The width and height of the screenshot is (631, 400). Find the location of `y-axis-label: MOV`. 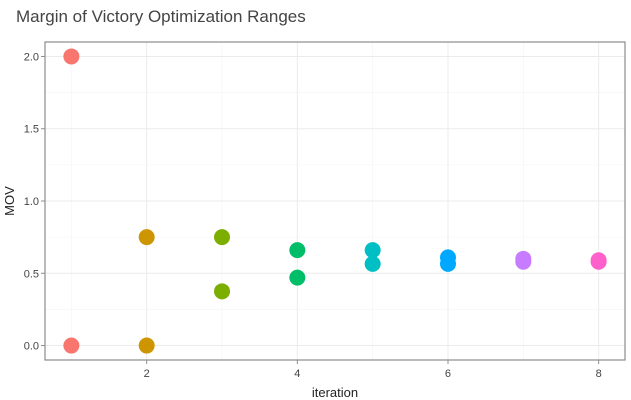

y-axis-label: MOV is located at coordinates (9, 201).